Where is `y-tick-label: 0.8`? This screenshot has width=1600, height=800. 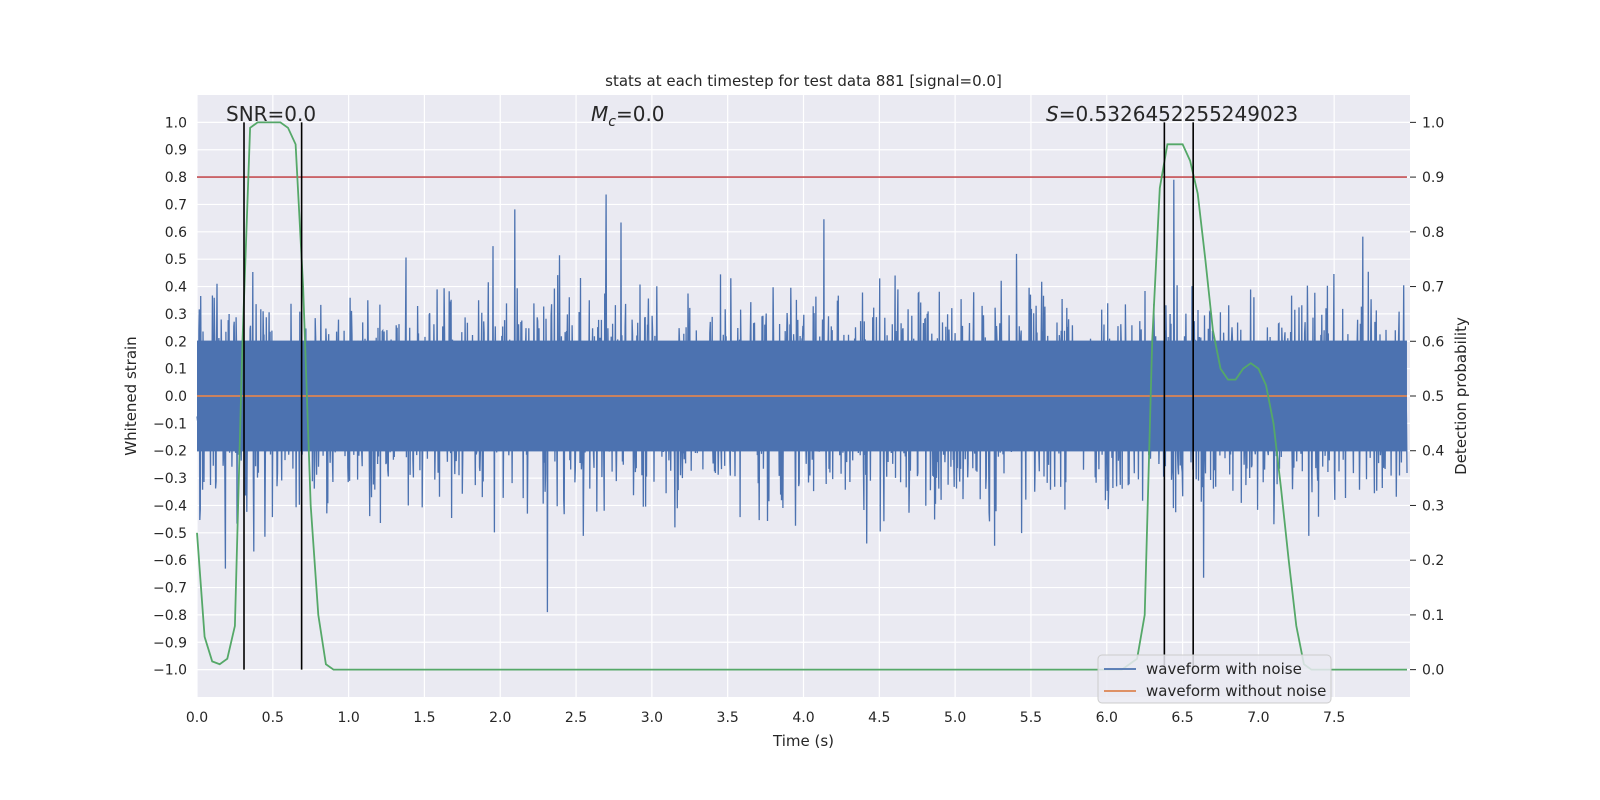
y-tick-label: 0.8 is located at coordinates (176, 178).